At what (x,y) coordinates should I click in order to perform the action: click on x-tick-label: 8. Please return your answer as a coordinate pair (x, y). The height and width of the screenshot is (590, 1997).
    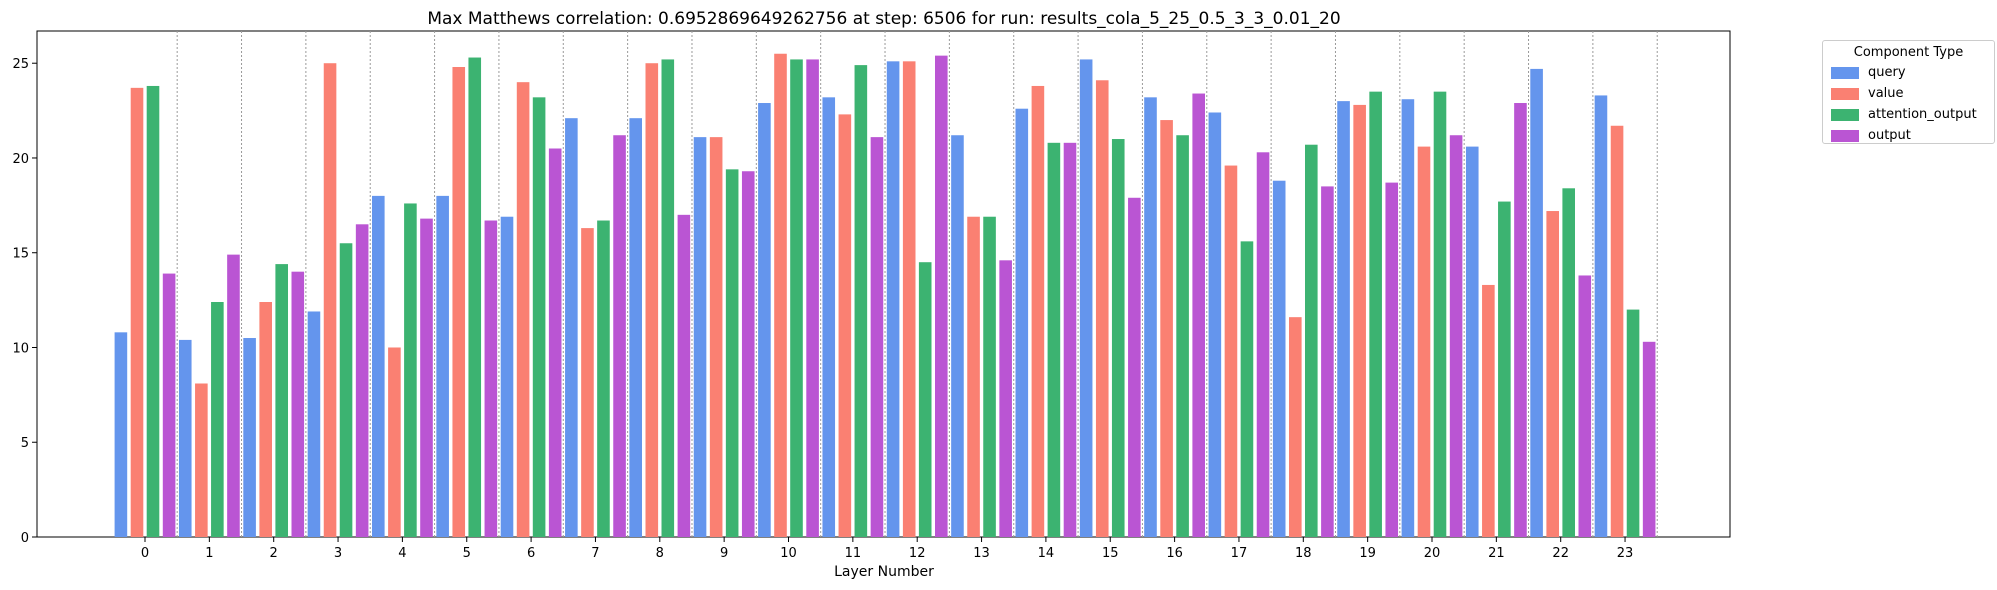
    Looking at the image, I should click on (660, 553).